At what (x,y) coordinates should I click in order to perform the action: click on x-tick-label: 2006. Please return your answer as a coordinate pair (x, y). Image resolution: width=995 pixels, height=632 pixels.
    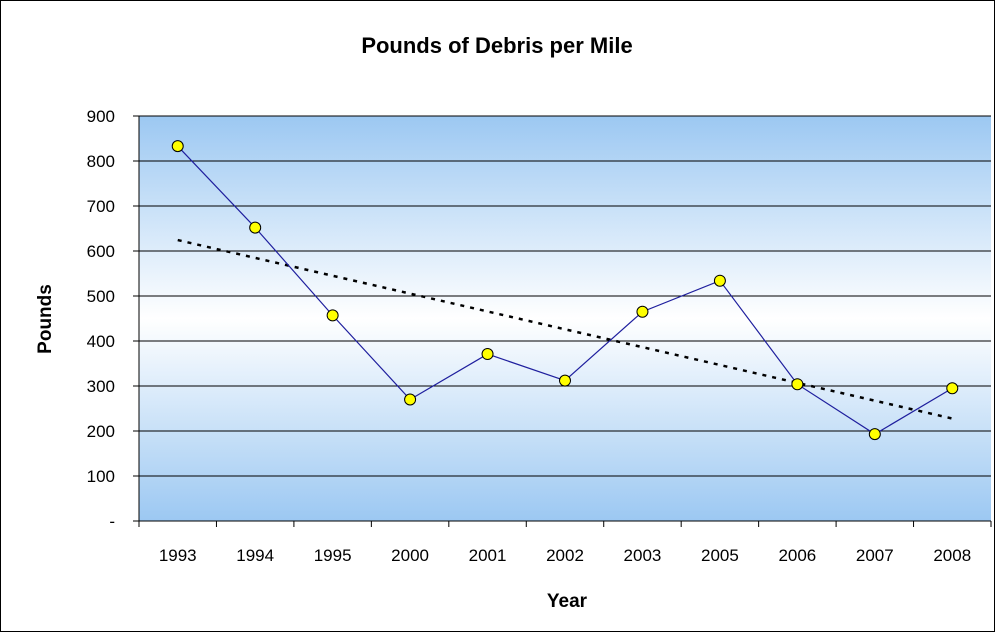
    Looking at the image, I should click on (797, 555).